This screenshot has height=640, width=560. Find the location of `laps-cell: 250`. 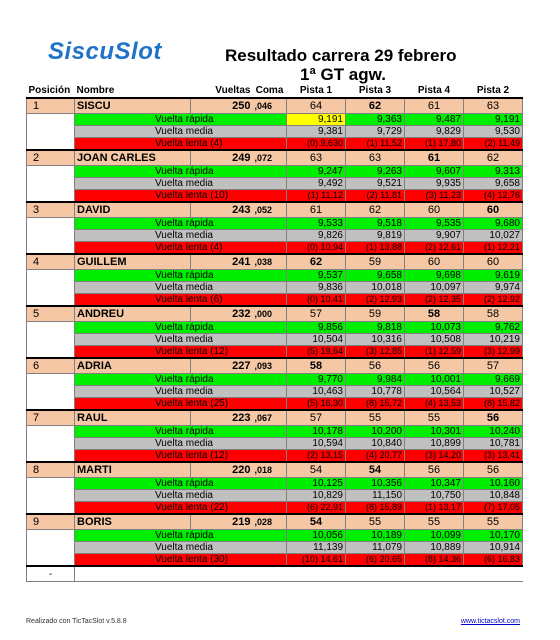

laps-cell: 250 is located at coordinates (221, 105).